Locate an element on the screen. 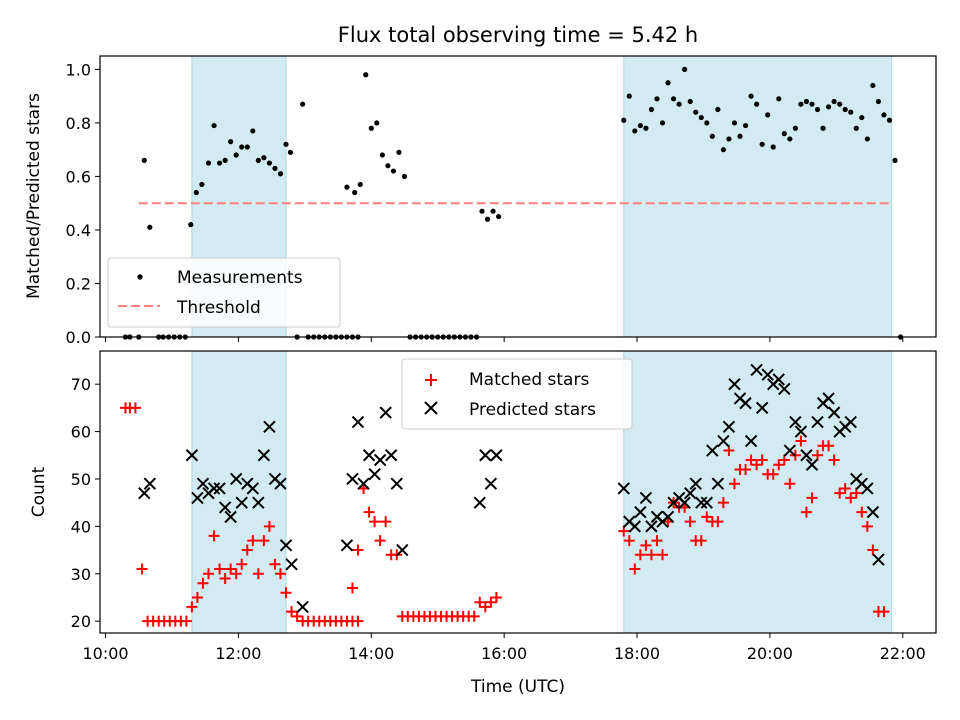 The height and width of the screenshot is (720, 960). y-tick-label: 60 is located at coordinates (81, 432).